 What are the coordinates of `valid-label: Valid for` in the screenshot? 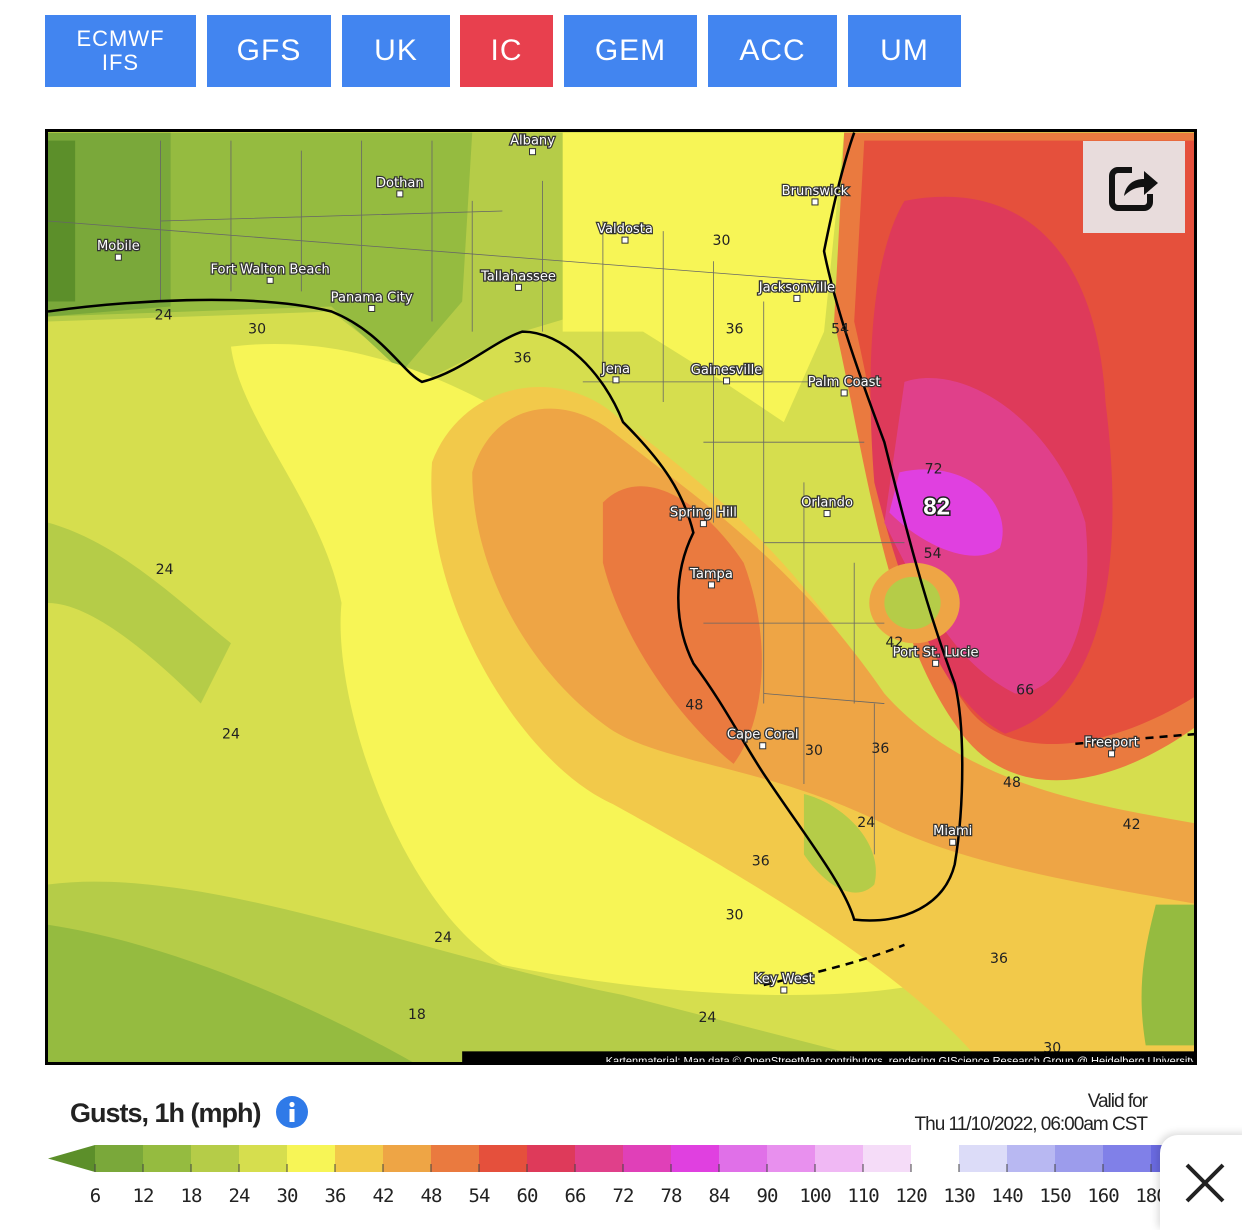 It's located at (1117, 1101).